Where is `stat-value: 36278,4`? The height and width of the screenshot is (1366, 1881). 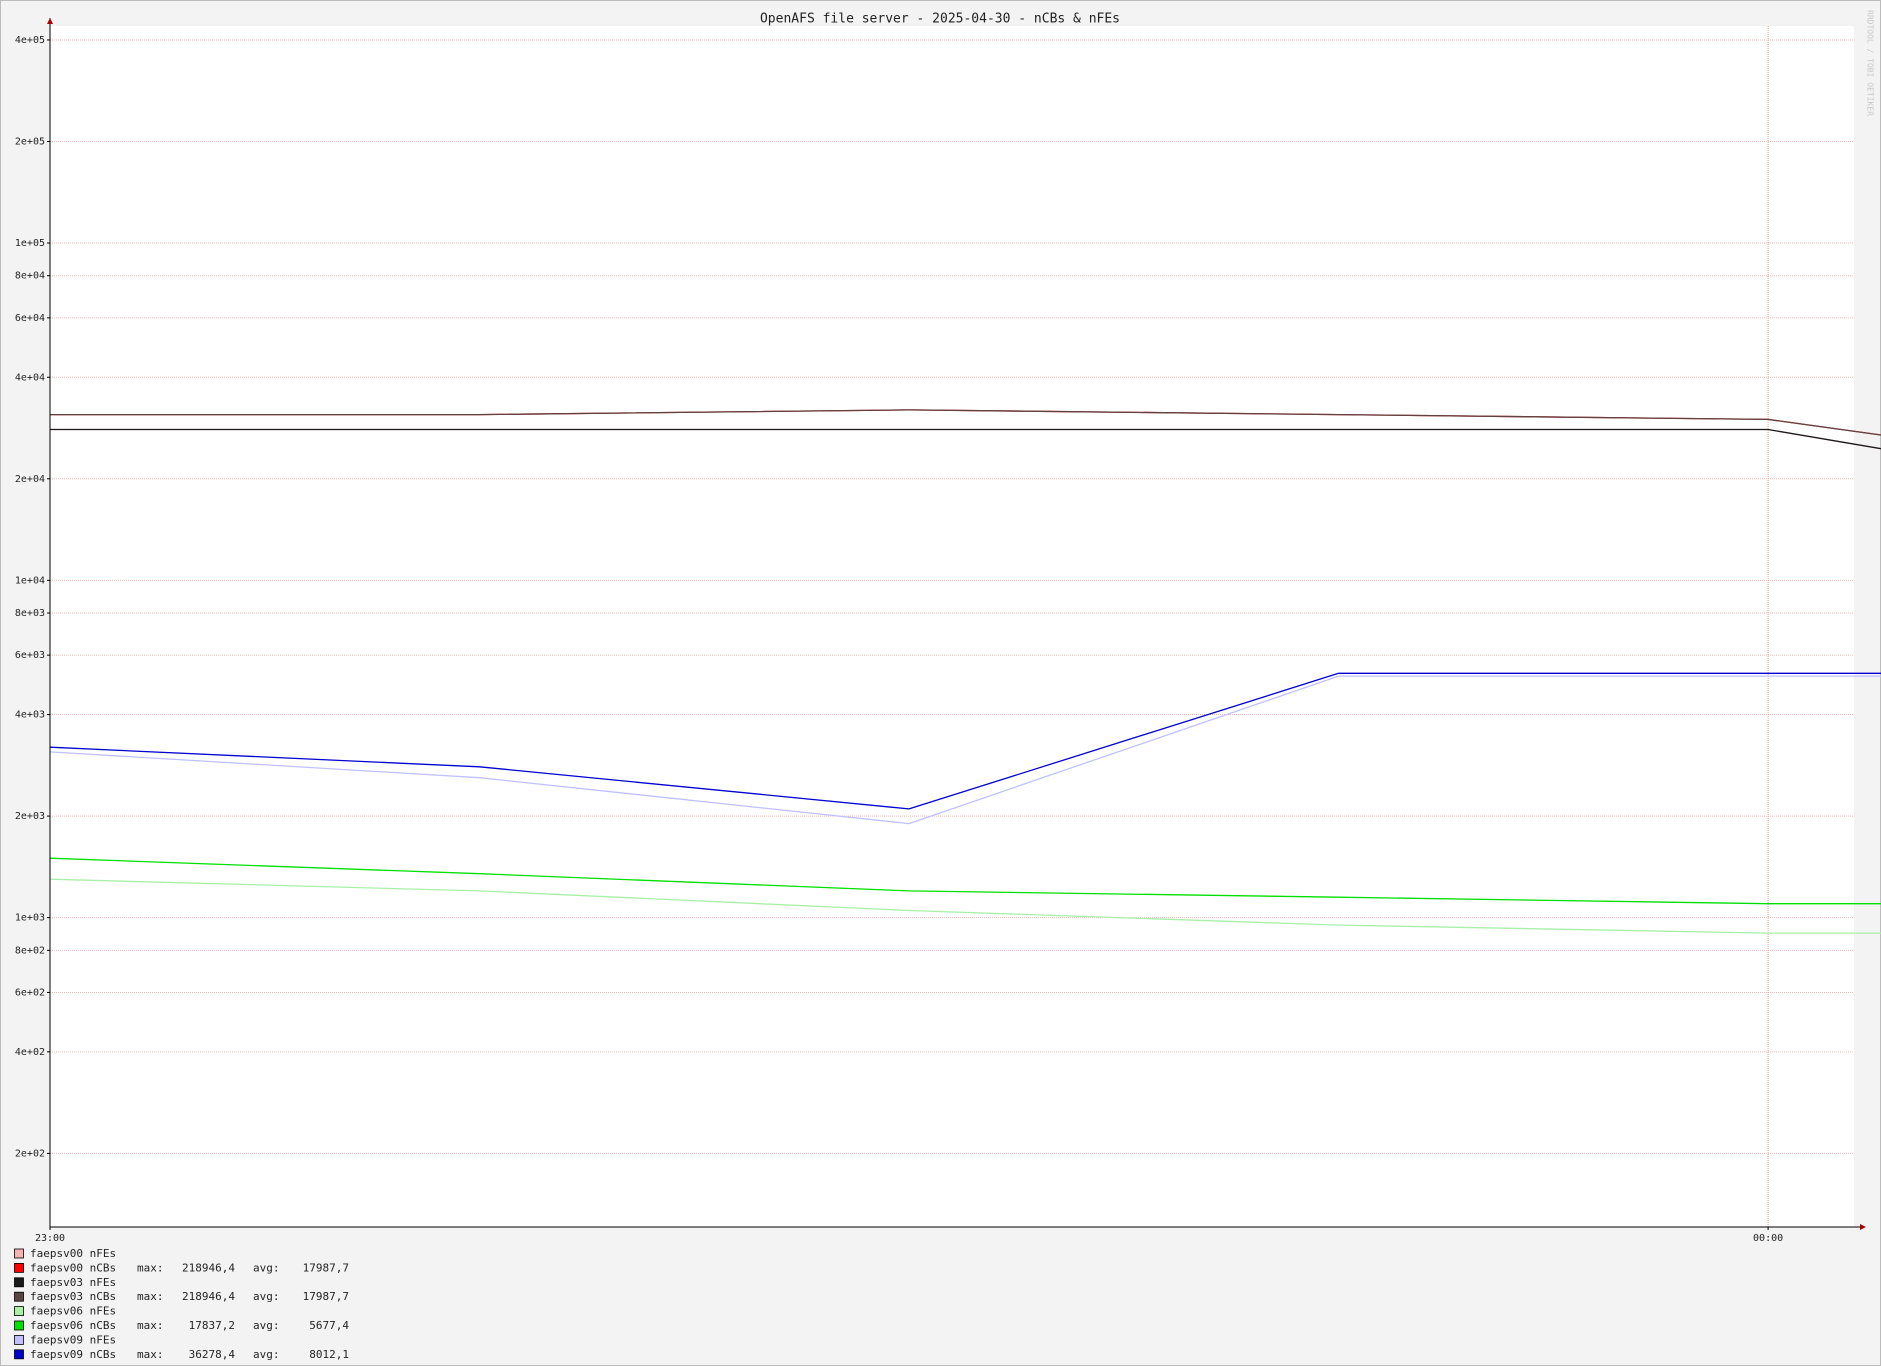 stat-value: 36278,4 is located at coordinates (212, 1354).